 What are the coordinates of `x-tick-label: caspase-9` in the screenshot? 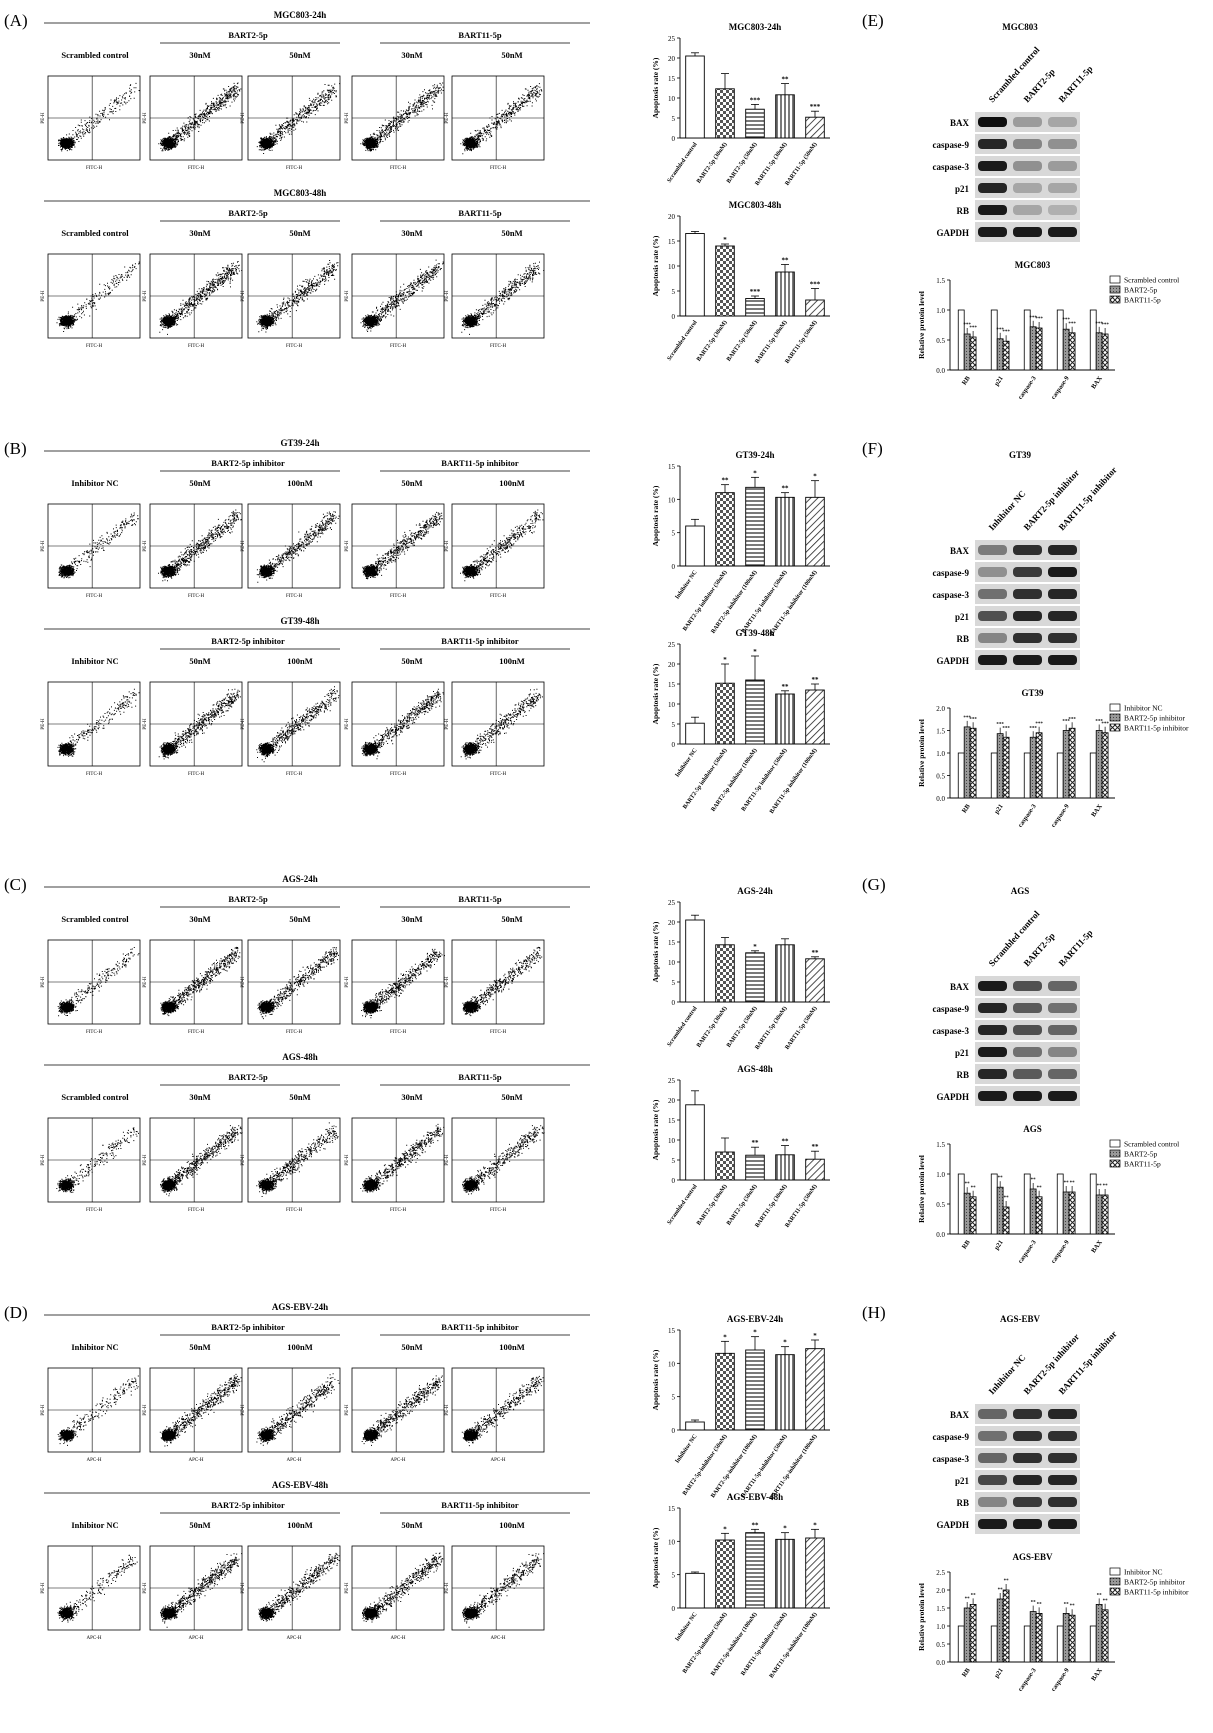 It's located at (1060, 1680).